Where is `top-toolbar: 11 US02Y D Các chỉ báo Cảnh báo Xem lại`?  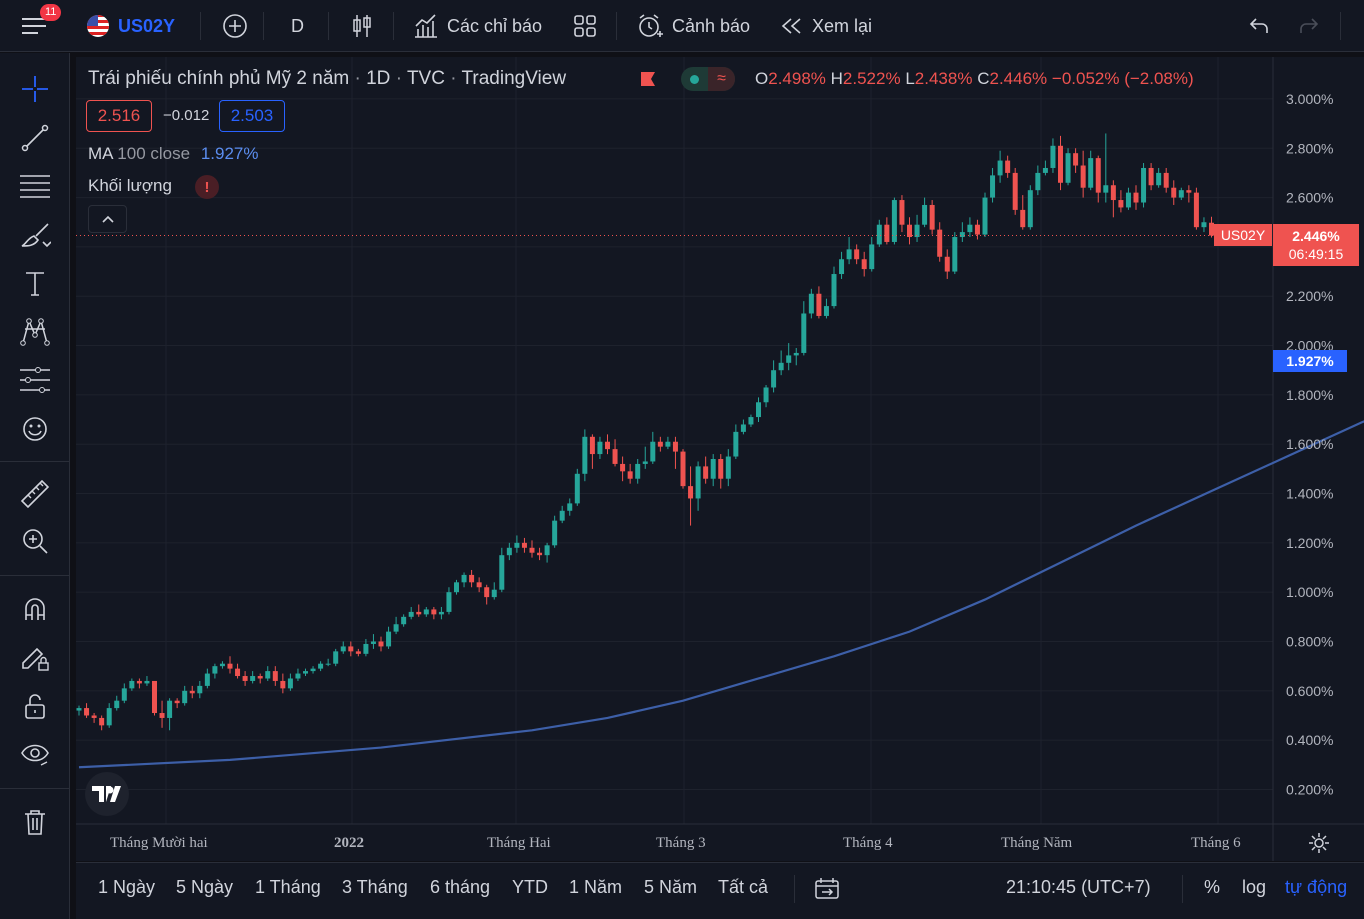
top-toolbar: 11 US02Y D Các chỉ báo Cảnh báo Xem lại is located at coordinates (682, 26).